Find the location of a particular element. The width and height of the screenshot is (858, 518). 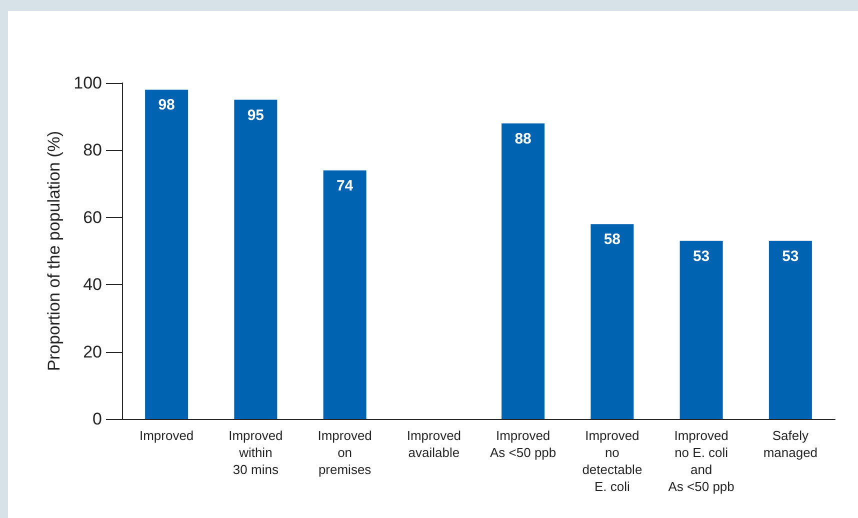

y-tick-label: 40 is located at coordinates (92, 284).